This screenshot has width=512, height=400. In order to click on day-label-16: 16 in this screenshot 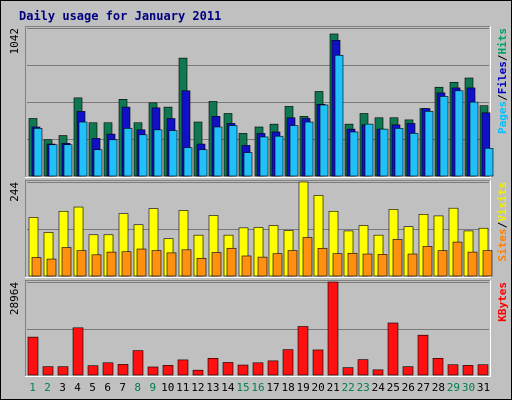, I will do `click(257, 387)`.